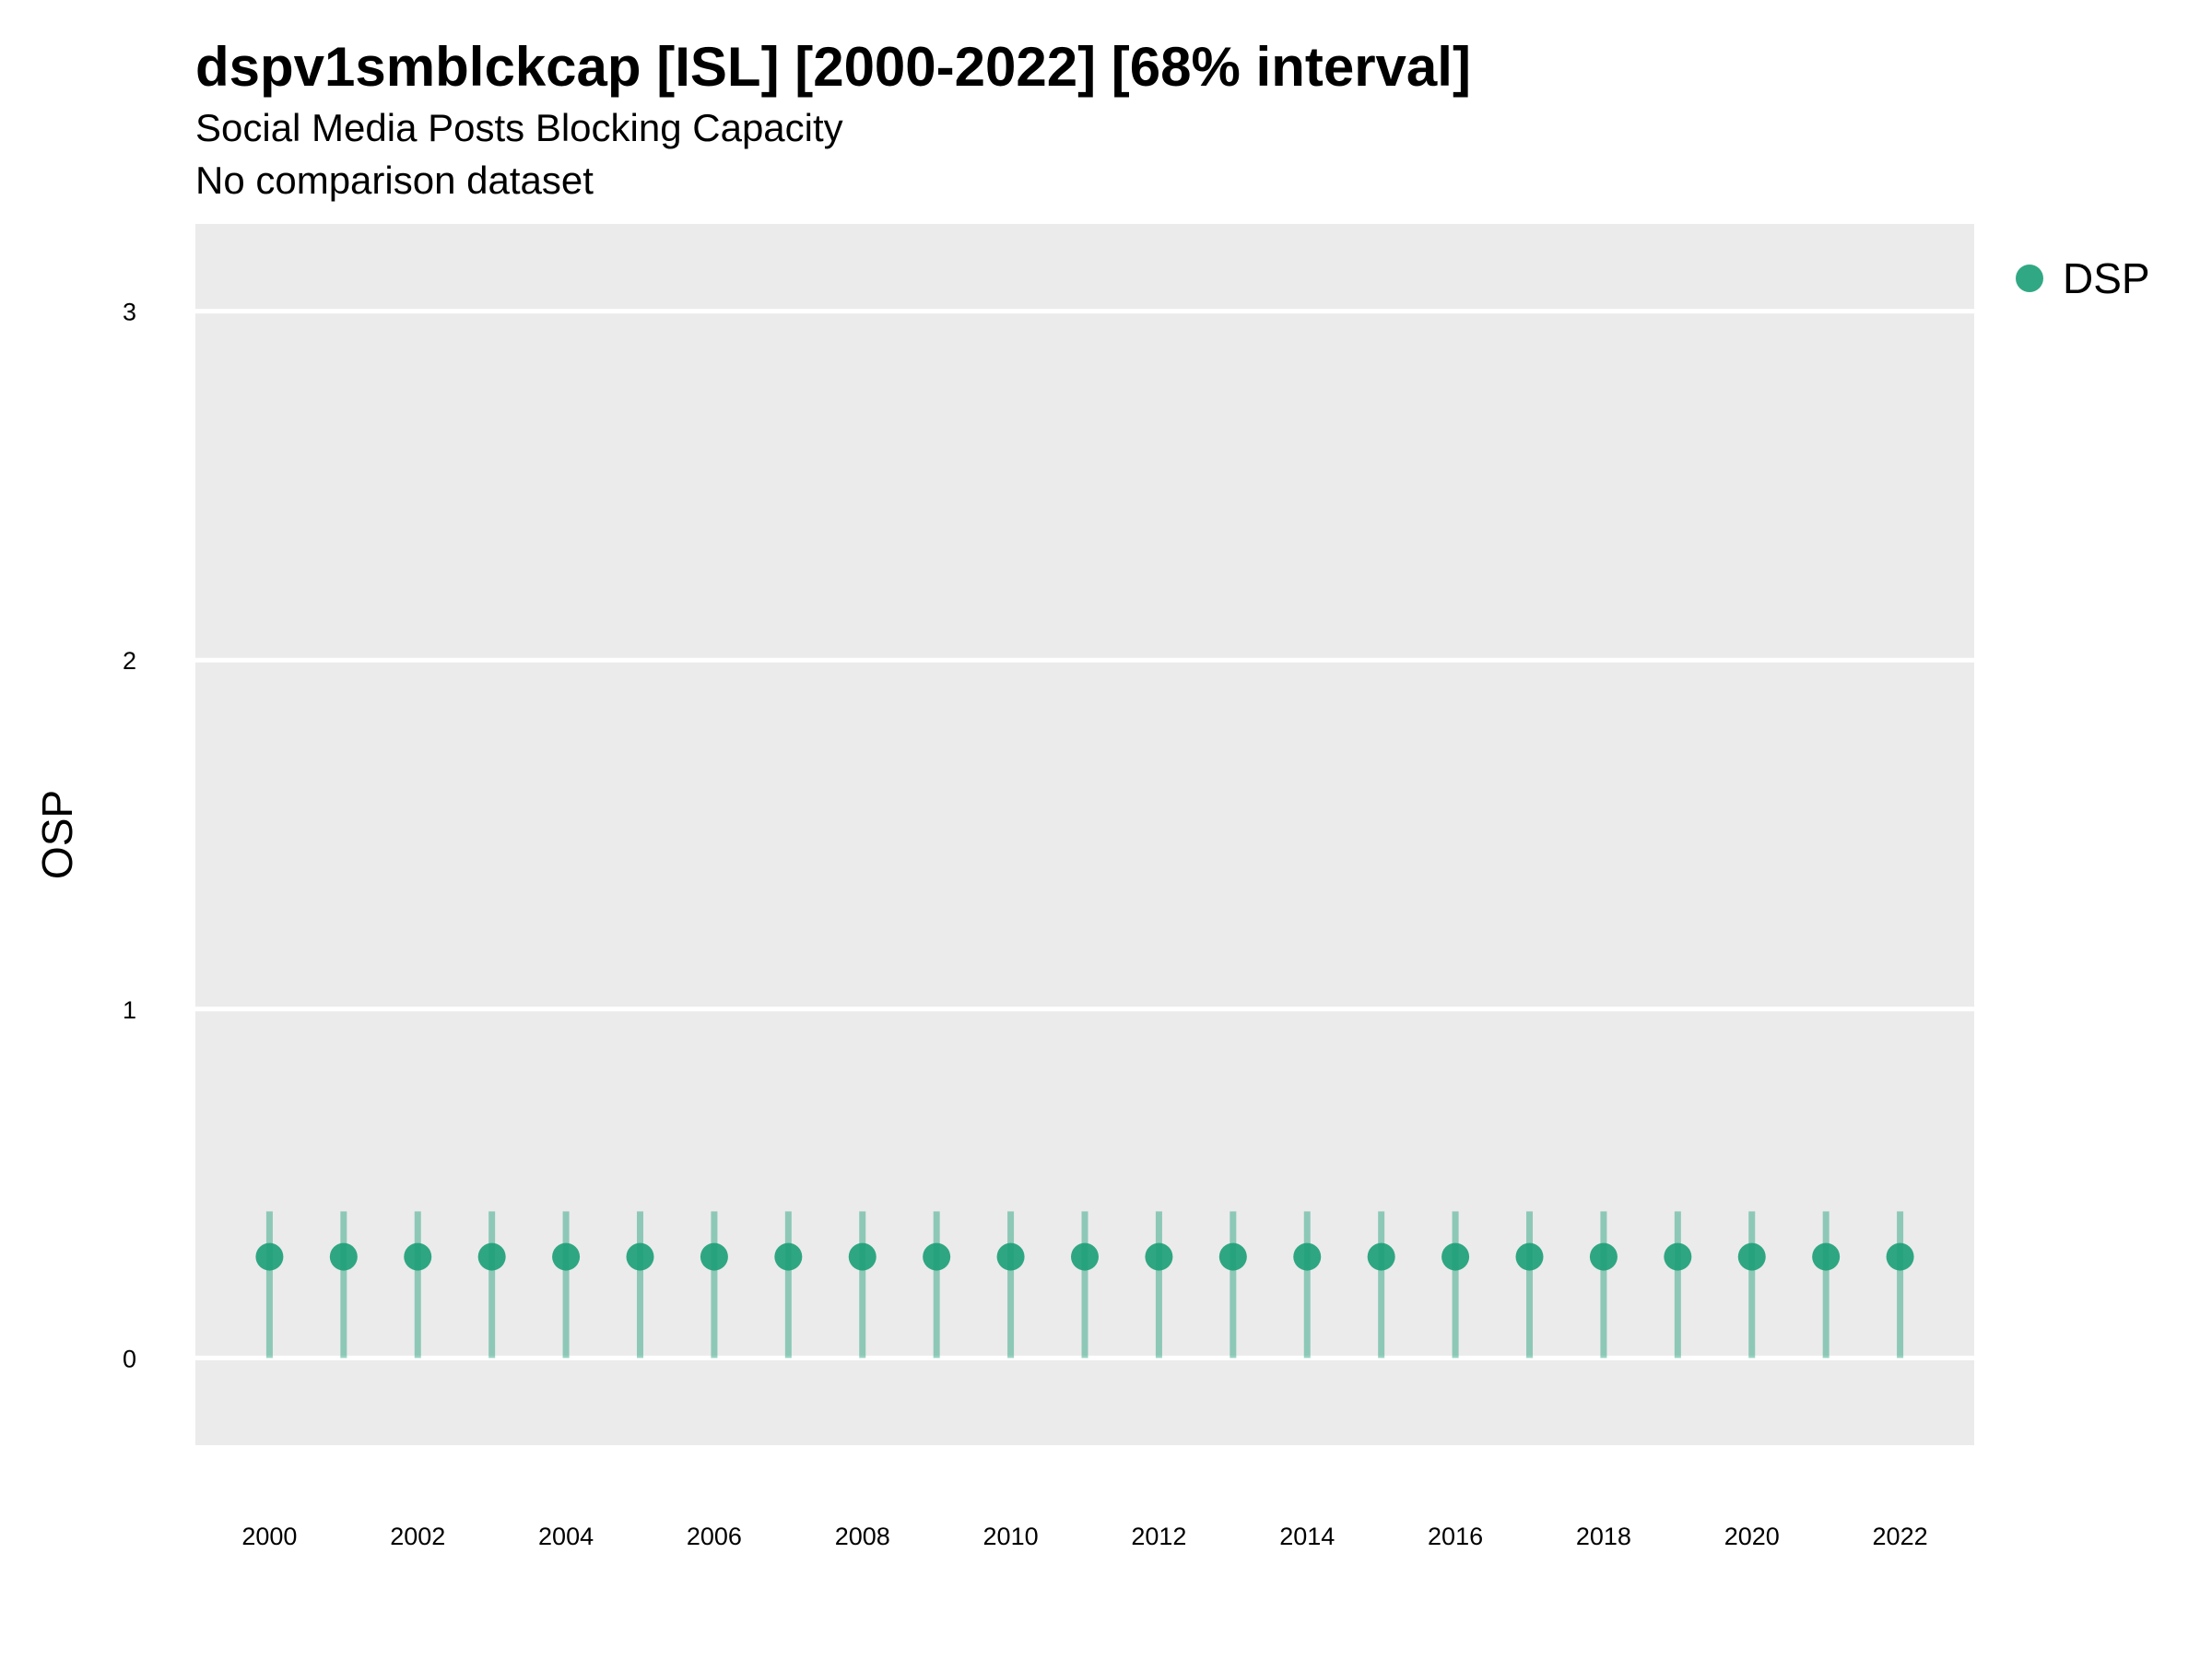 This screenshot has width=2212, height=1659. I want to click on data-point-2003, so click(491, 1256).